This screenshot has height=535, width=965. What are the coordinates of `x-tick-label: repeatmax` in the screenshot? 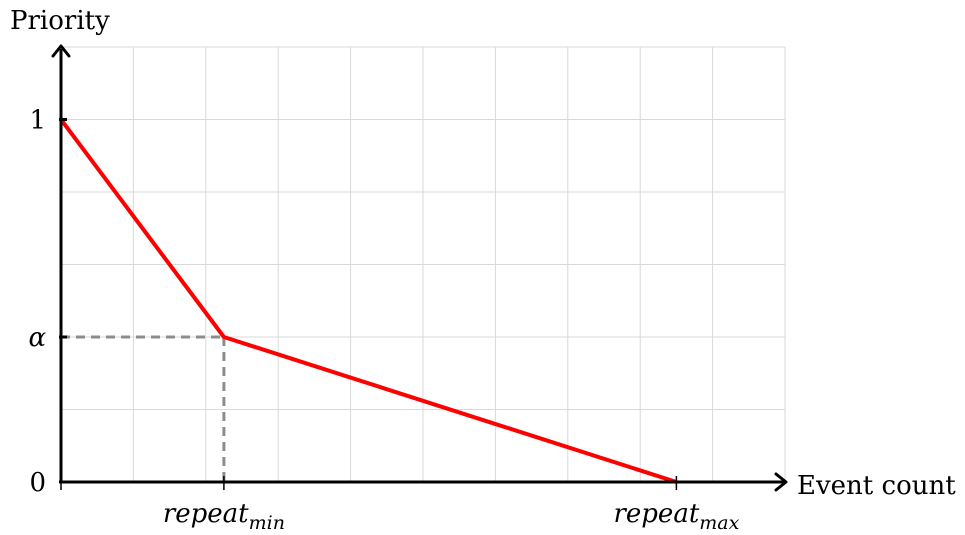 It's located at (676, 516).